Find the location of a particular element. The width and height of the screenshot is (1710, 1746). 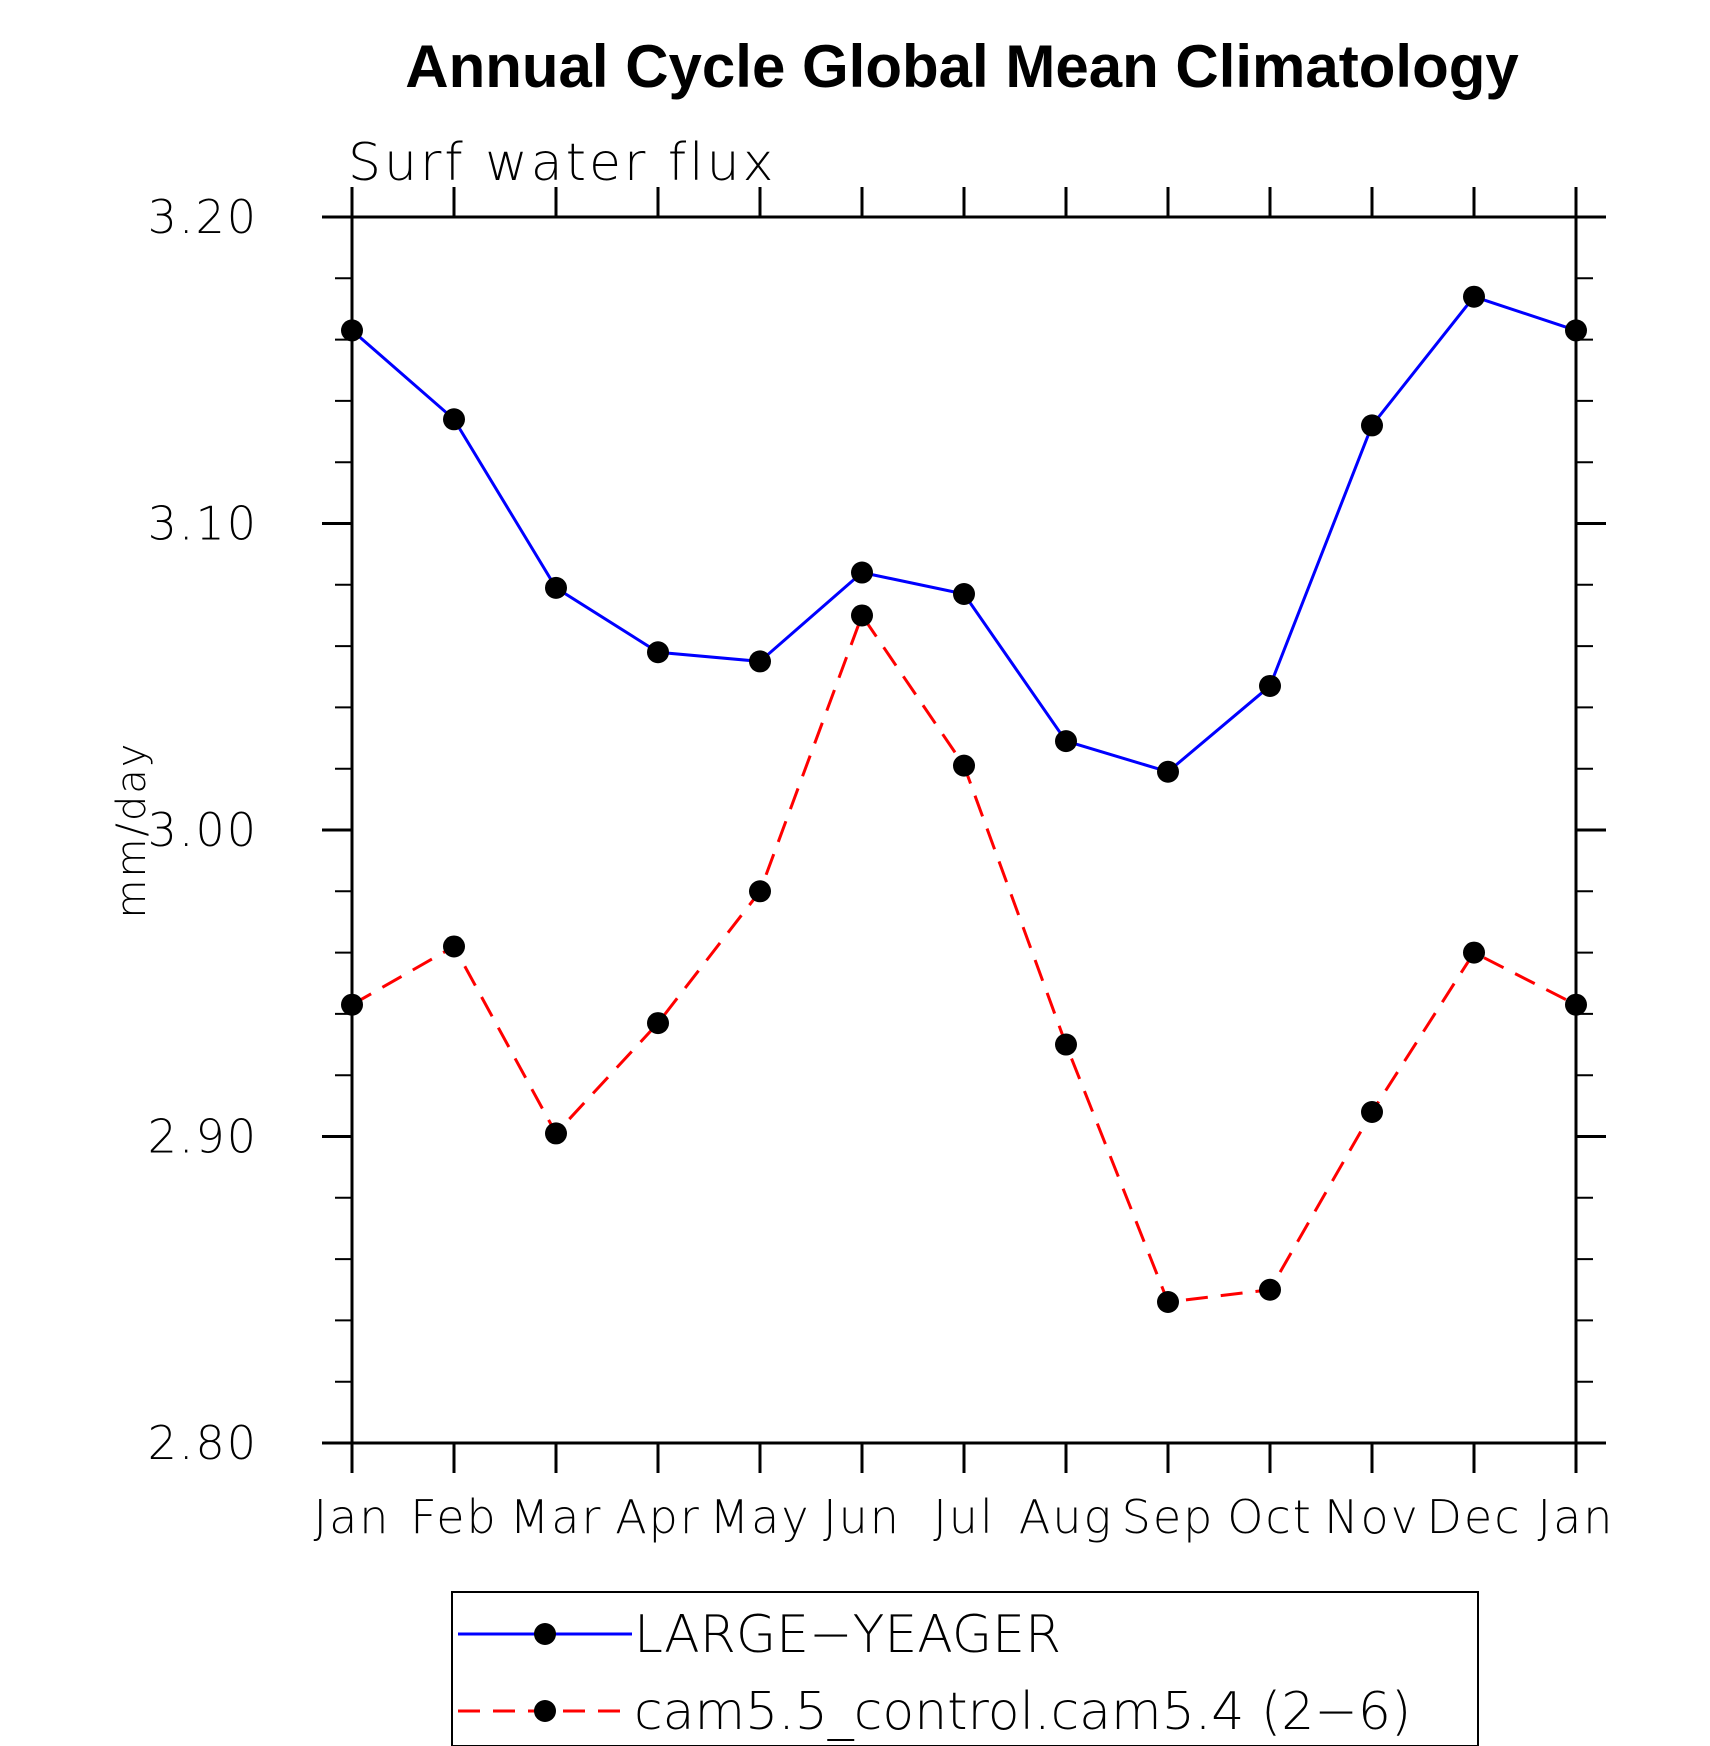

legend: LARGE−YEAGER cam5.5_control.cam5.4 (2−6) is located at coordinates (965, 1668).